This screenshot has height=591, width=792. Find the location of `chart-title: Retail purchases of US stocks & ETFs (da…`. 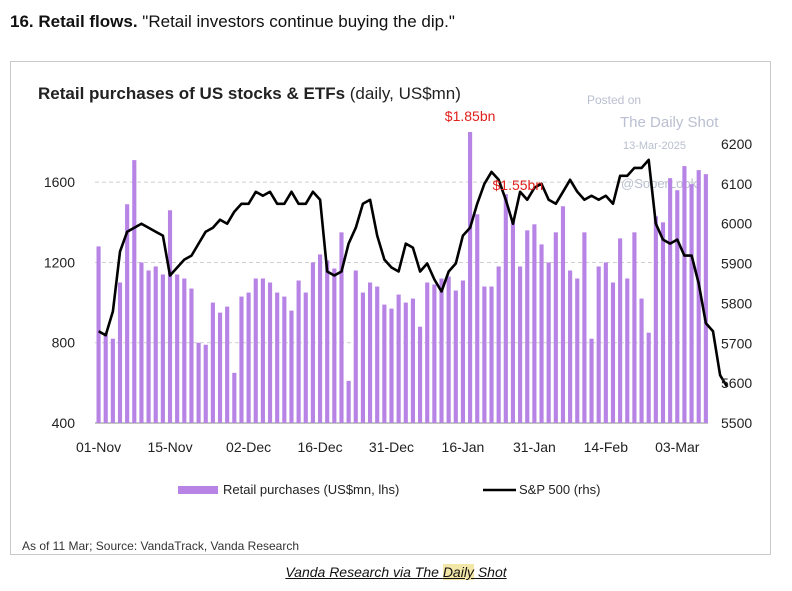

chart-title: Retail purchases of US stocks & ETFs (da… is located at coordinates (249, 93).